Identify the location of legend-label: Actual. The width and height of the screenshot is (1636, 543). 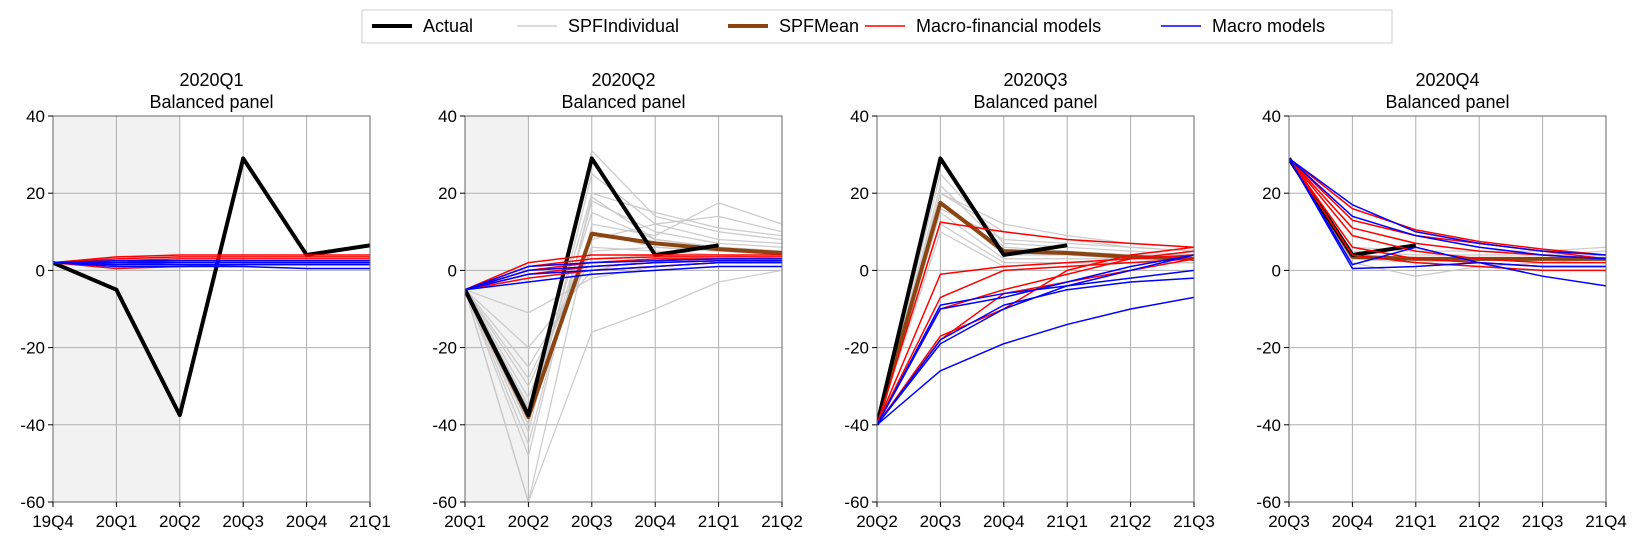
(448, 26).